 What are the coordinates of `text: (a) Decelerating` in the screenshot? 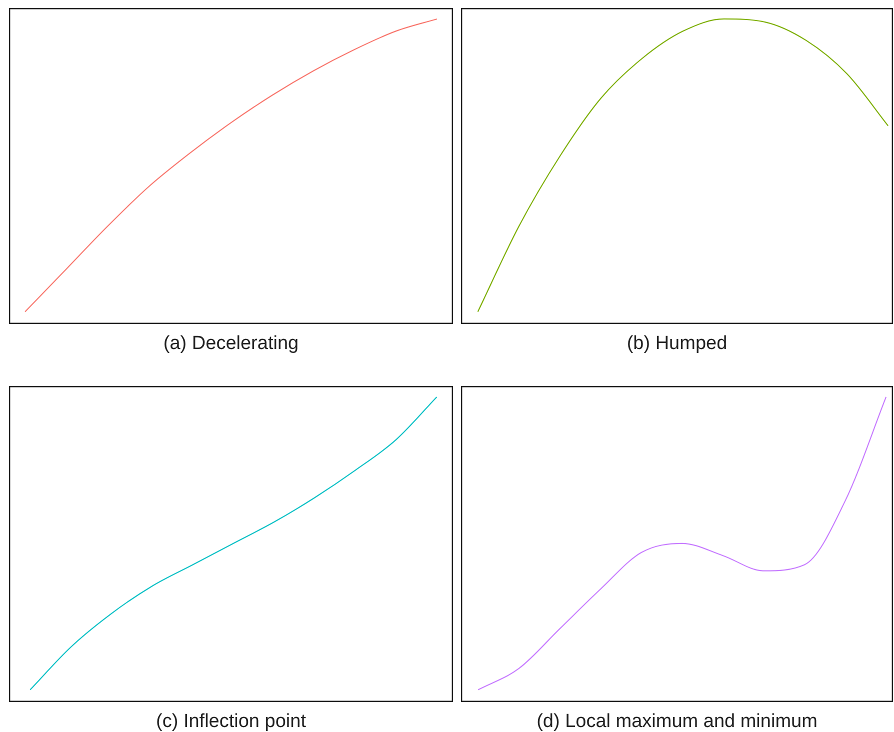 It's located at (231, 344).